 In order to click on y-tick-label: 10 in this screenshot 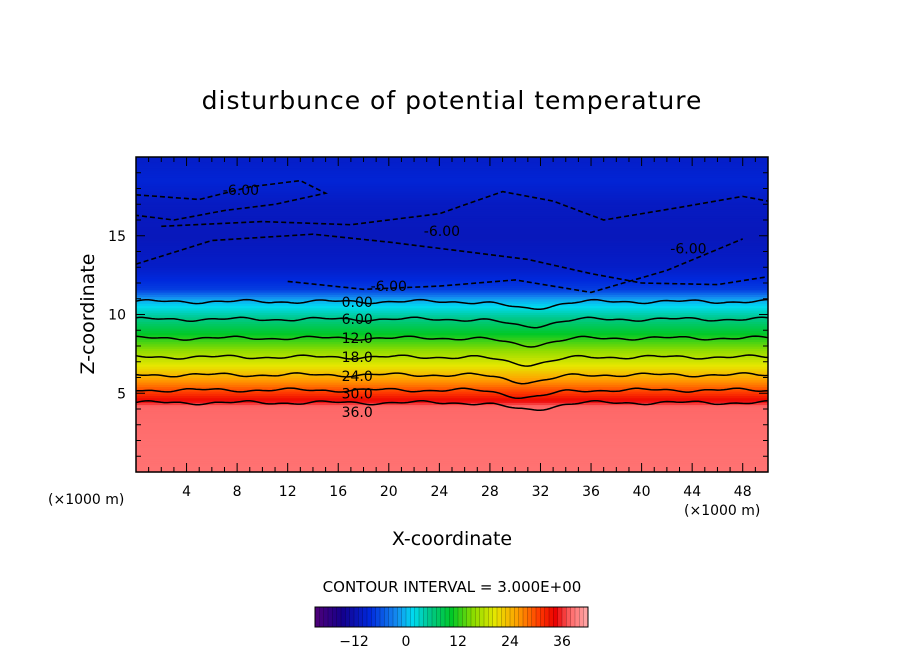, I will do `click(117, 316)`.